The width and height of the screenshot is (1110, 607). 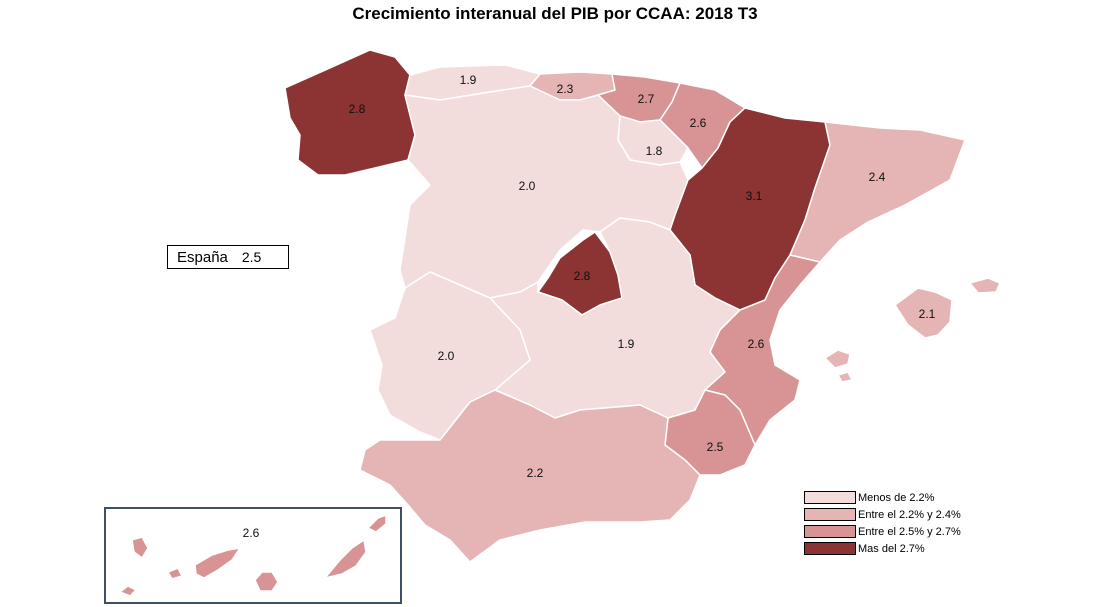 What do you see at coordinates (626, 344) in the screenshot?
I see `value-label-castilla-la-mancha: 1.9` at bounding box center [626, 344].